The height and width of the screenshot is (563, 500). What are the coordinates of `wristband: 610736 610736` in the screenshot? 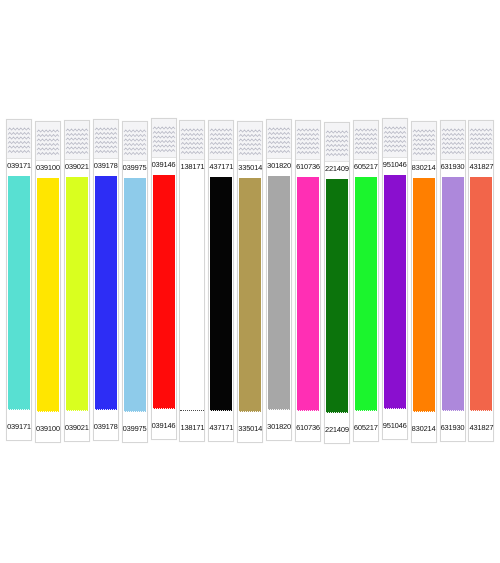 It's located at (308, 281).